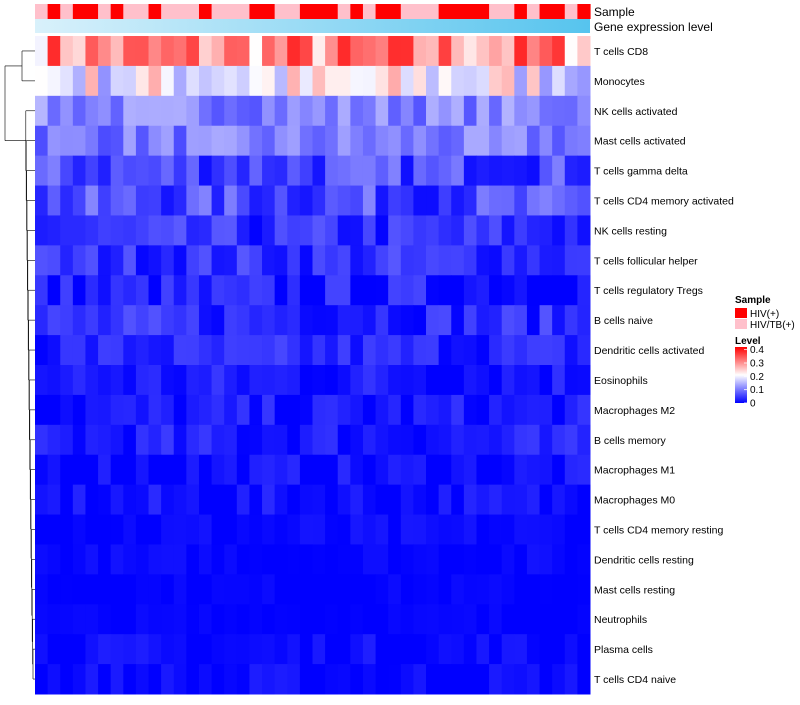 The height and width of the screenshot is (705, 800). Describe the element at coordinates (664, 202) in the screenshot. I see `row-label: T cells CD4 memory activated` at that location.